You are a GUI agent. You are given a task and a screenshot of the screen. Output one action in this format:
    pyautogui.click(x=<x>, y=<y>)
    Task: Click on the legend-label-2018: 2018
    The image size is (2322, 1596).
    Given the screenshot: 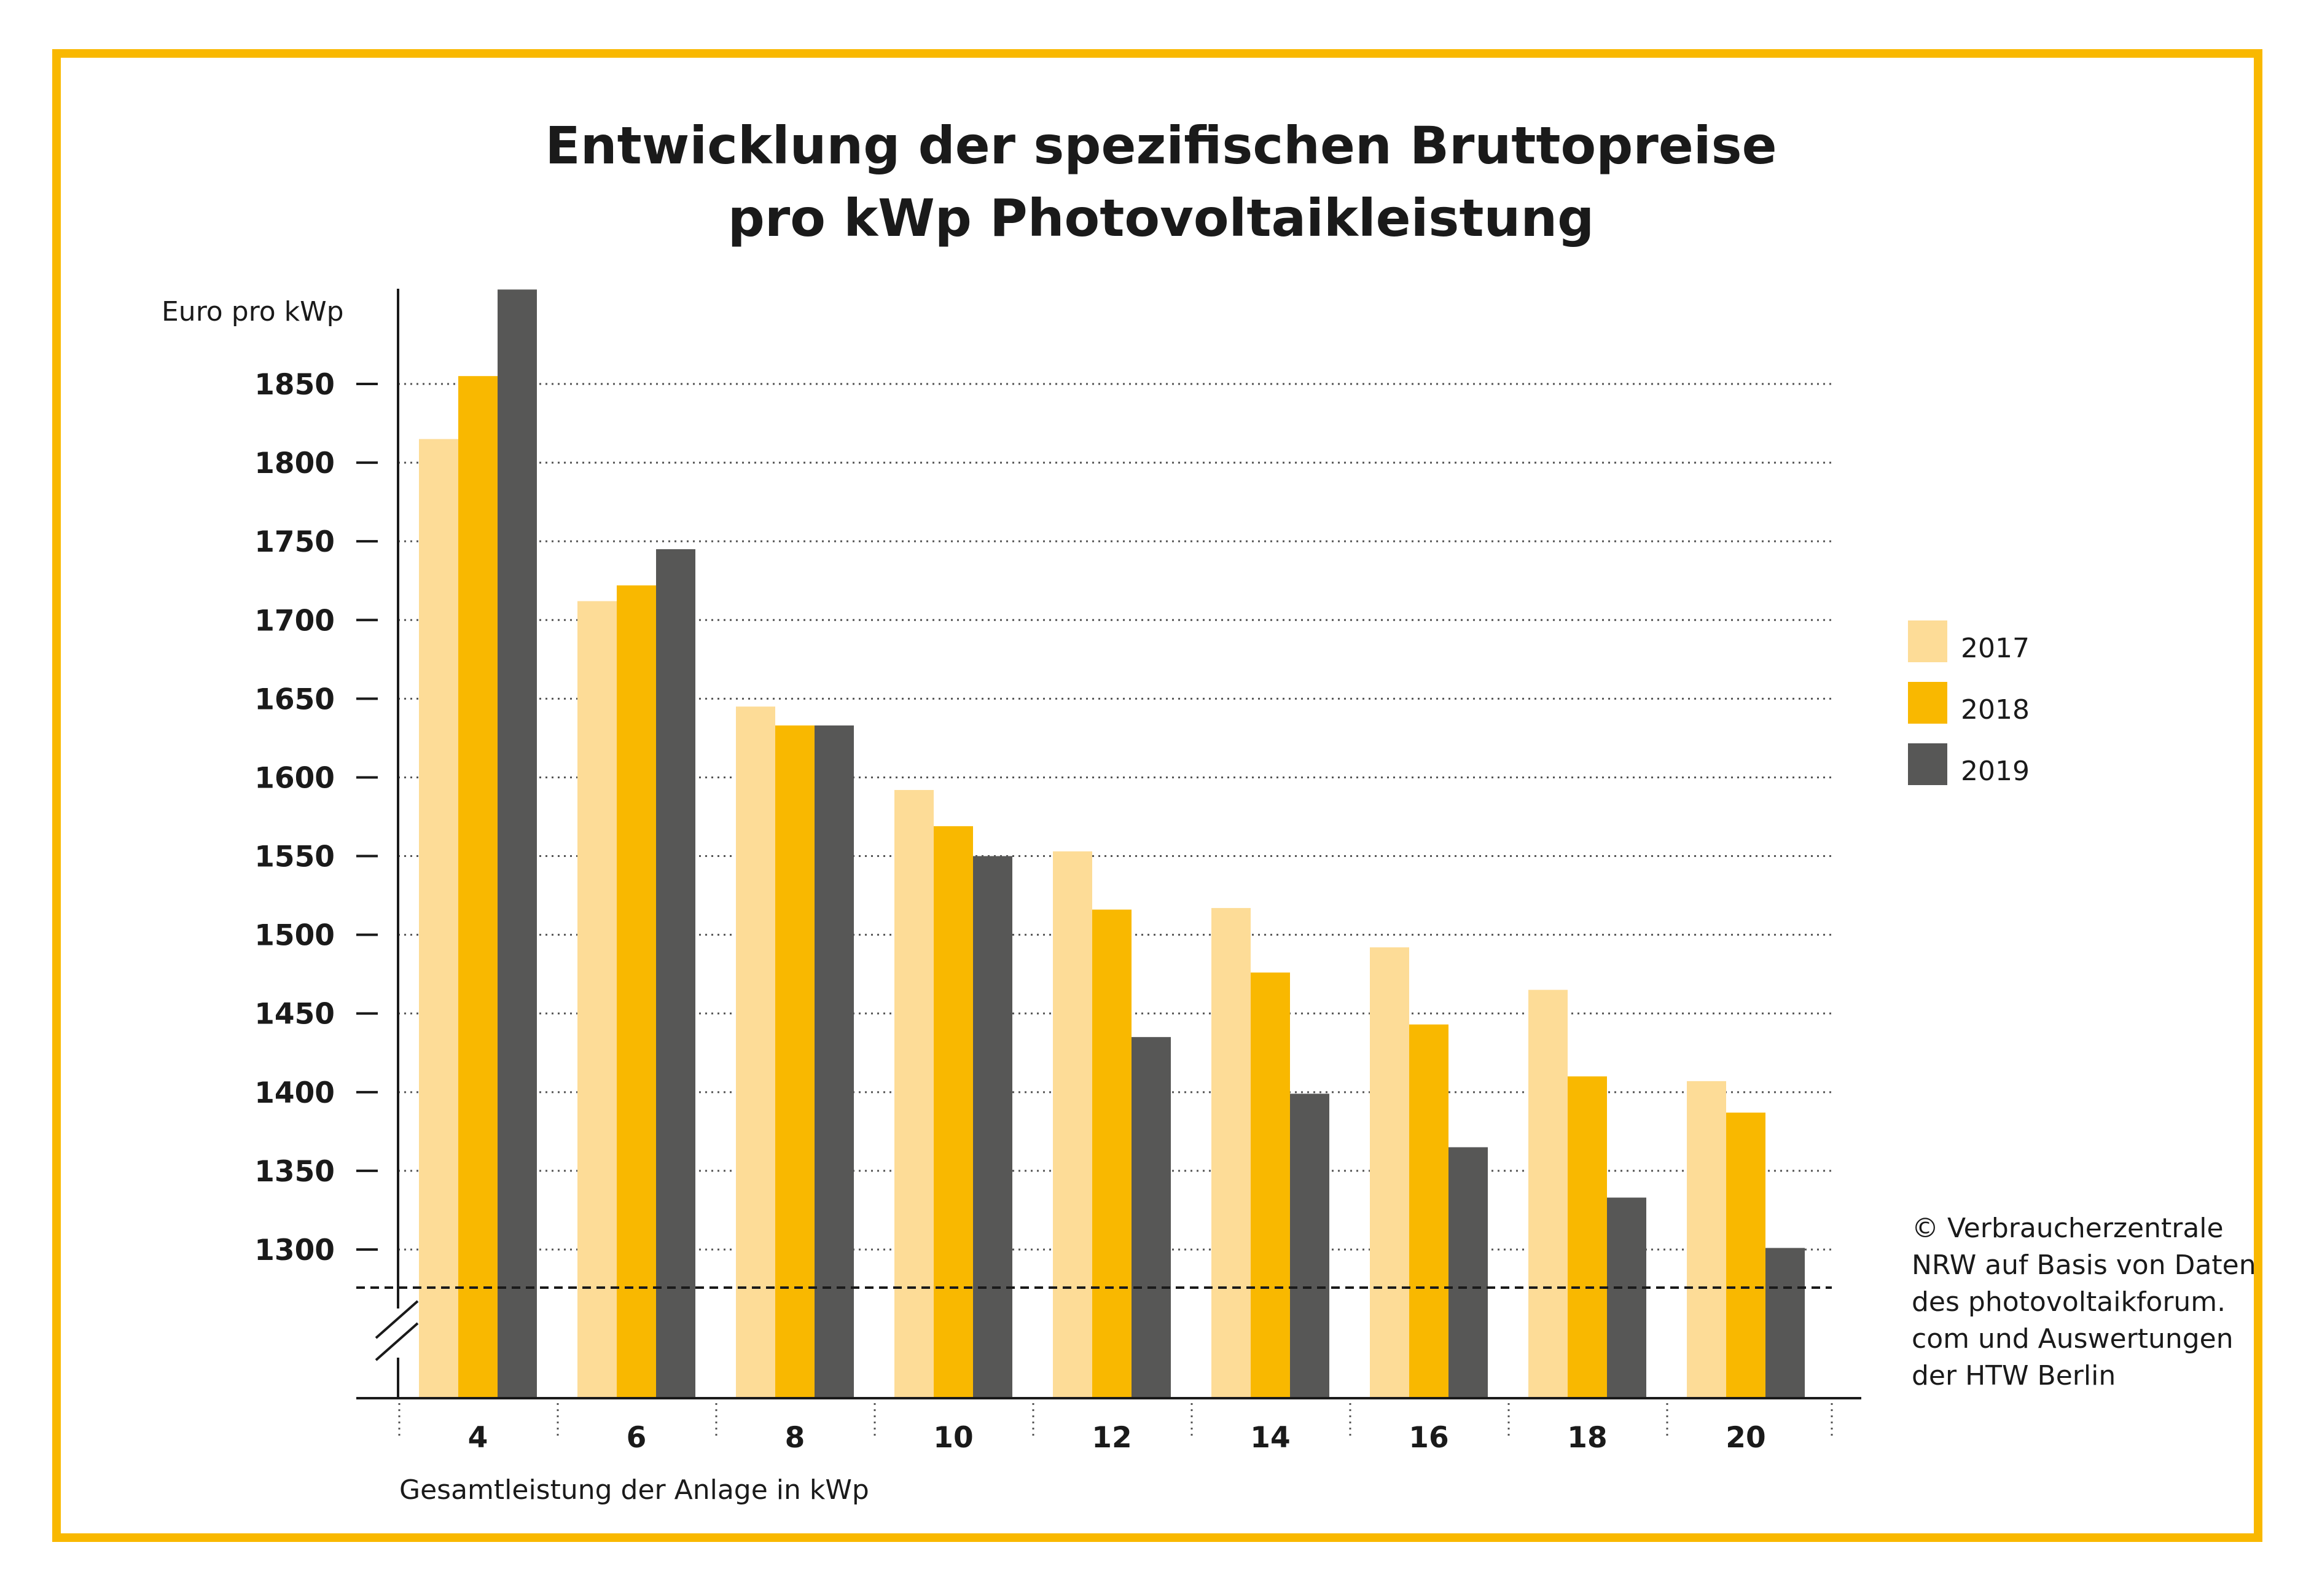 What is the action you would take?
    pyautogui.click(x=1996, y=710)
    